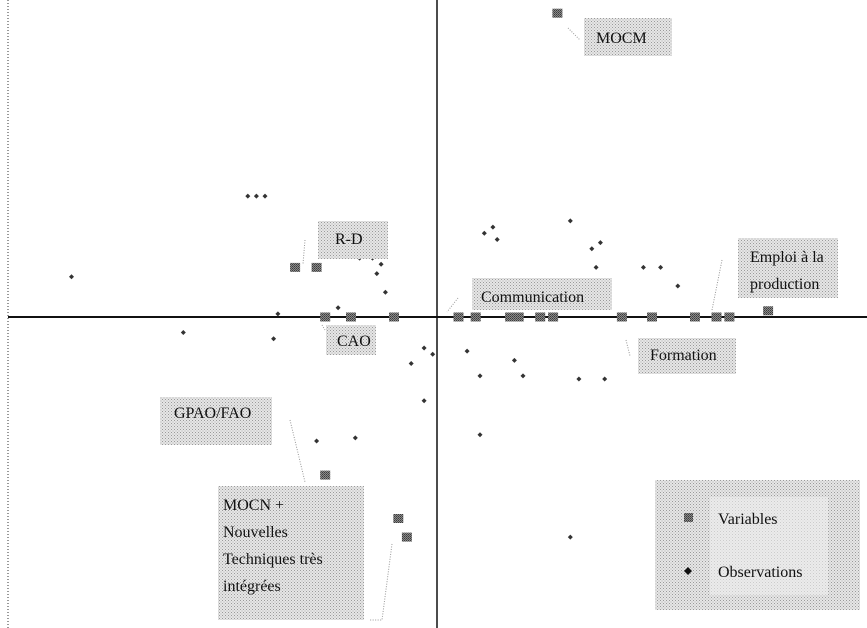  What do you see at coordinates (784, 284) in the screenshot?
I see `point-label-text: production` at bounding box center [784, 284].